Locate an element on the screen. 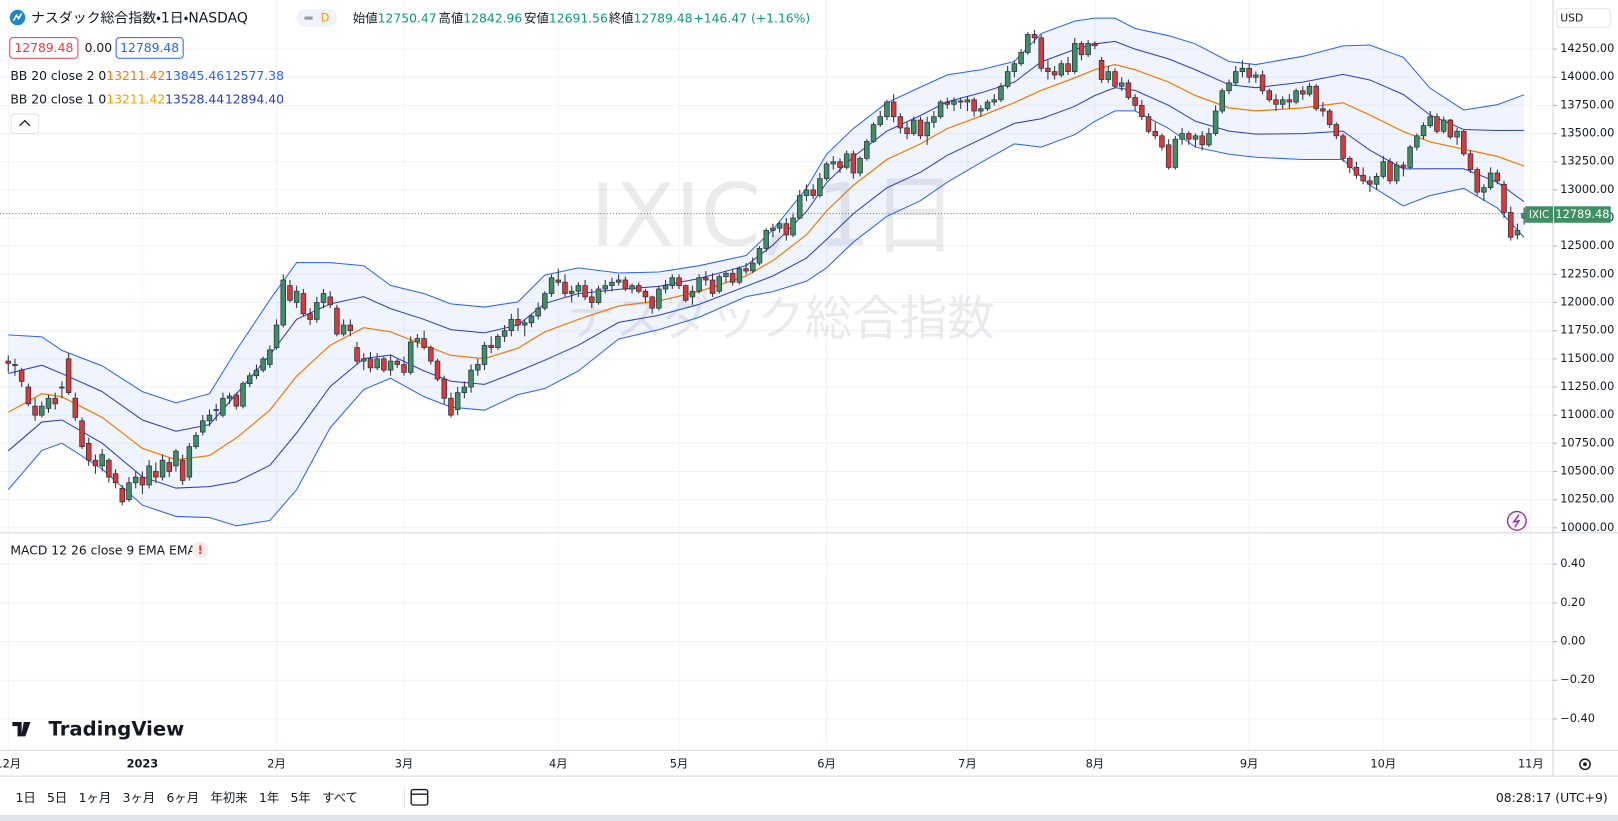  y-tick-label: 13250.00 is located at coordinates (1587, 161).